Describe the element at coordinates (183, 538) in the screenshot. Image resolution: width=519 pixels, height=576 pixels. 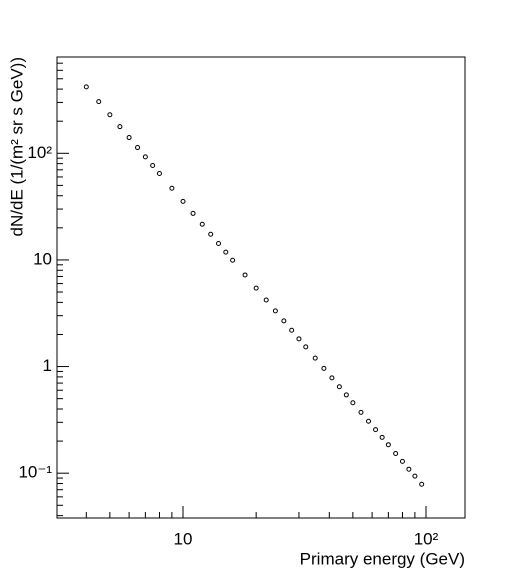
I see `x-tick-label: 10` at that location.